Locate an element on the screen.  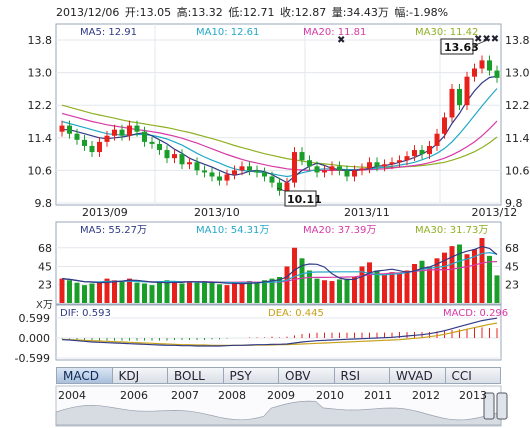
cross-marker-icon: ✖ is located at coordinates (341, 40).